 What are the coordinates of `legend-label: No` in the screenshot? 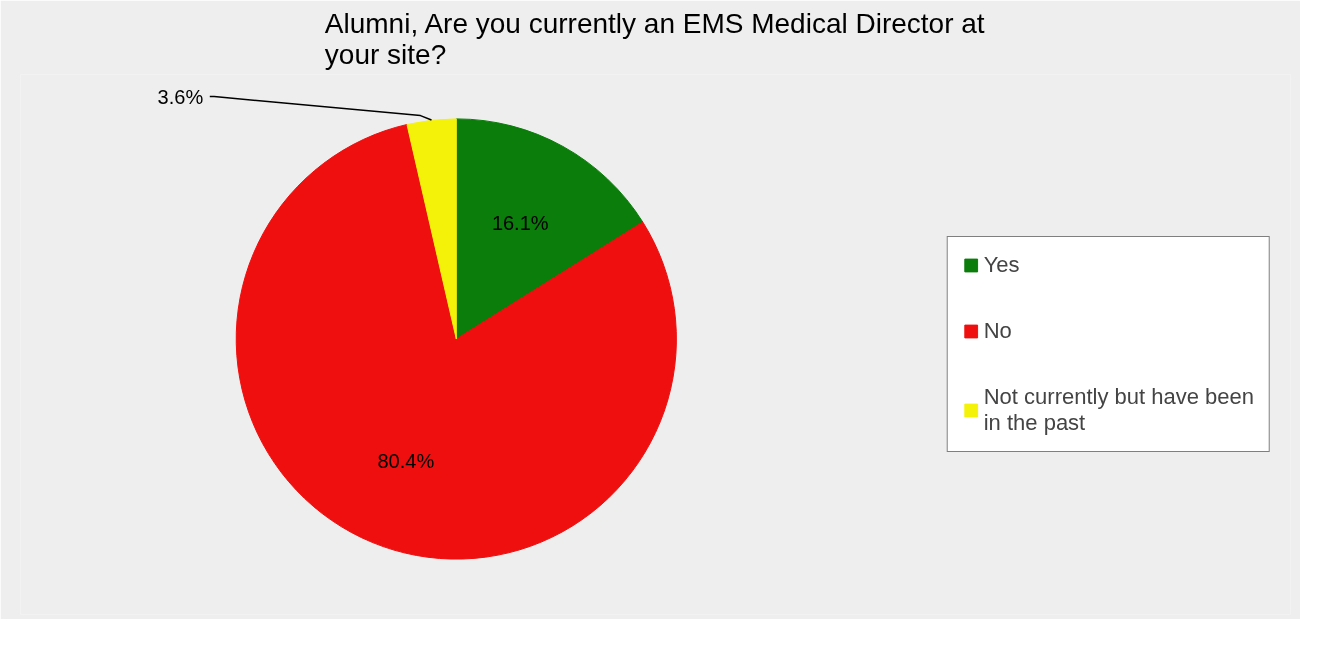 It's located at (997, 331).